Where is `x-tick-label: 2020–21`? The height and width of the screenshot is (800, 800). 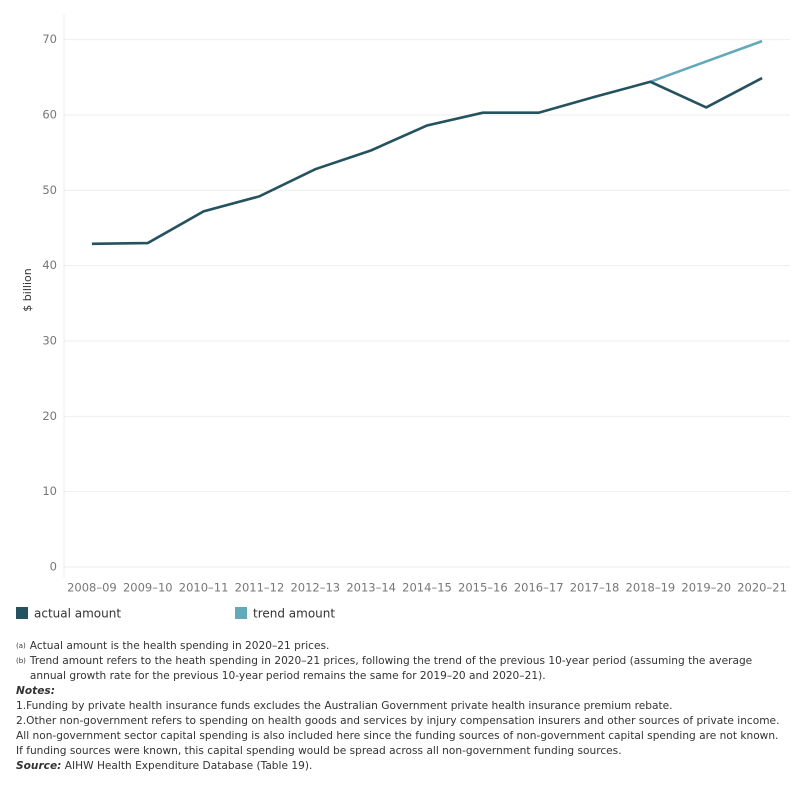 x-tick-label: 2020–21 is located at coordinates (762, 588).